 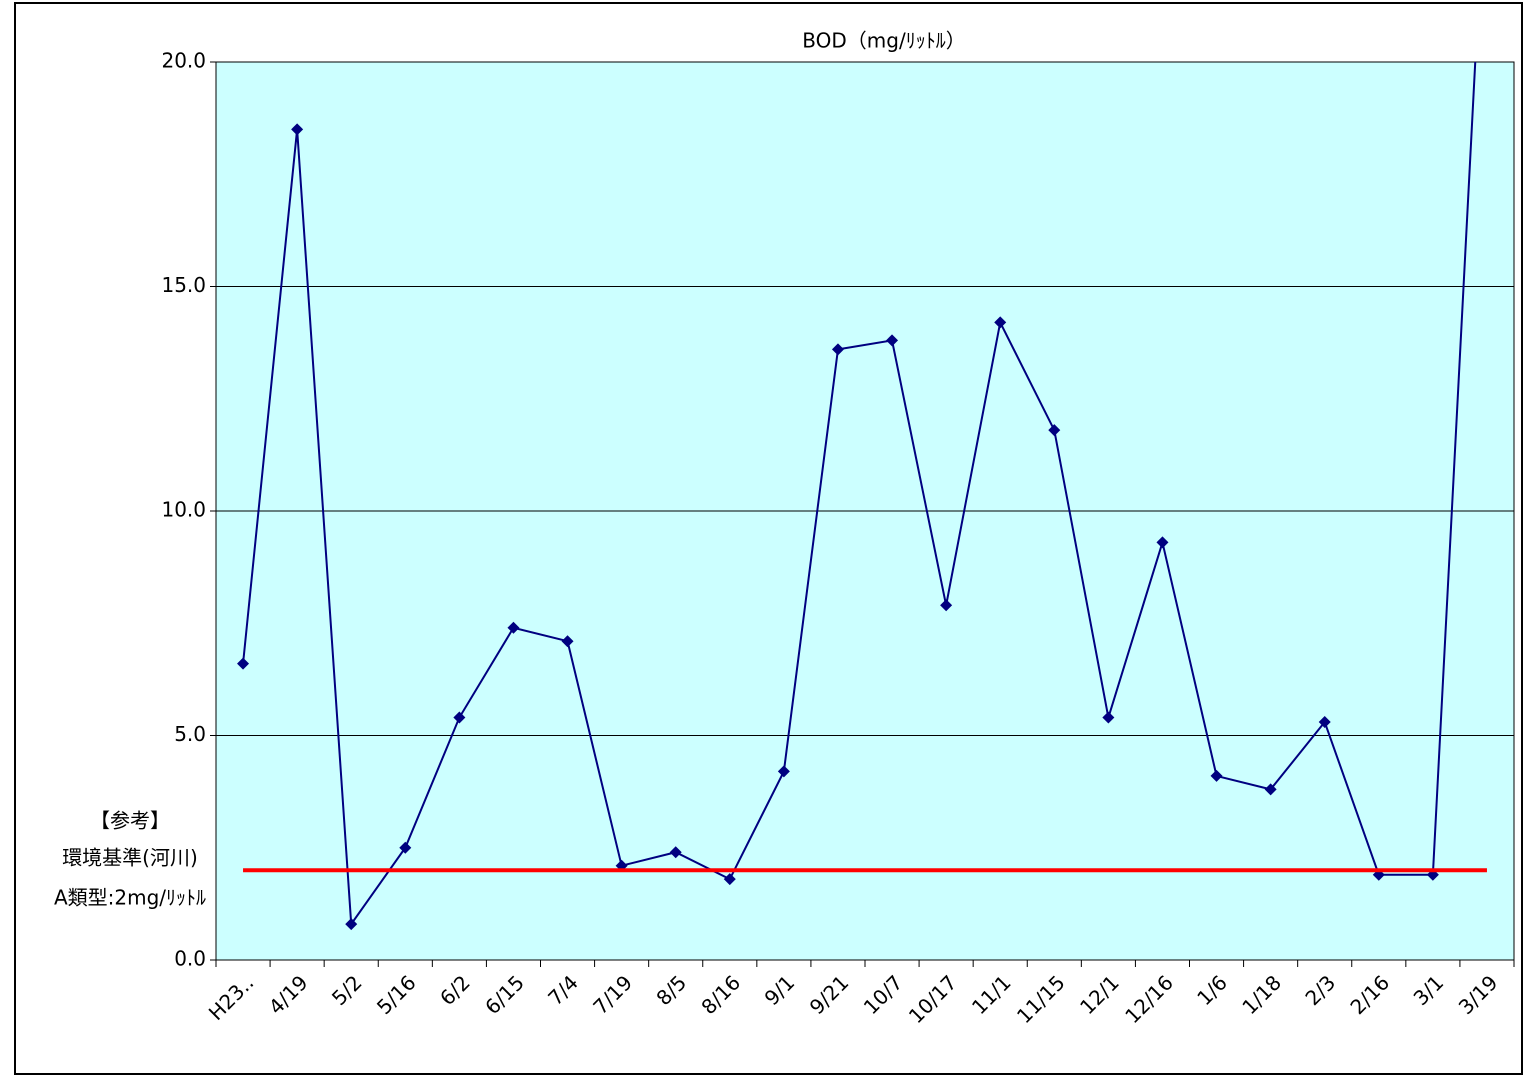 I want to click on annotation: A類型:2mg/ﾘｯﾄﾙ, so click(x=130, y=898).